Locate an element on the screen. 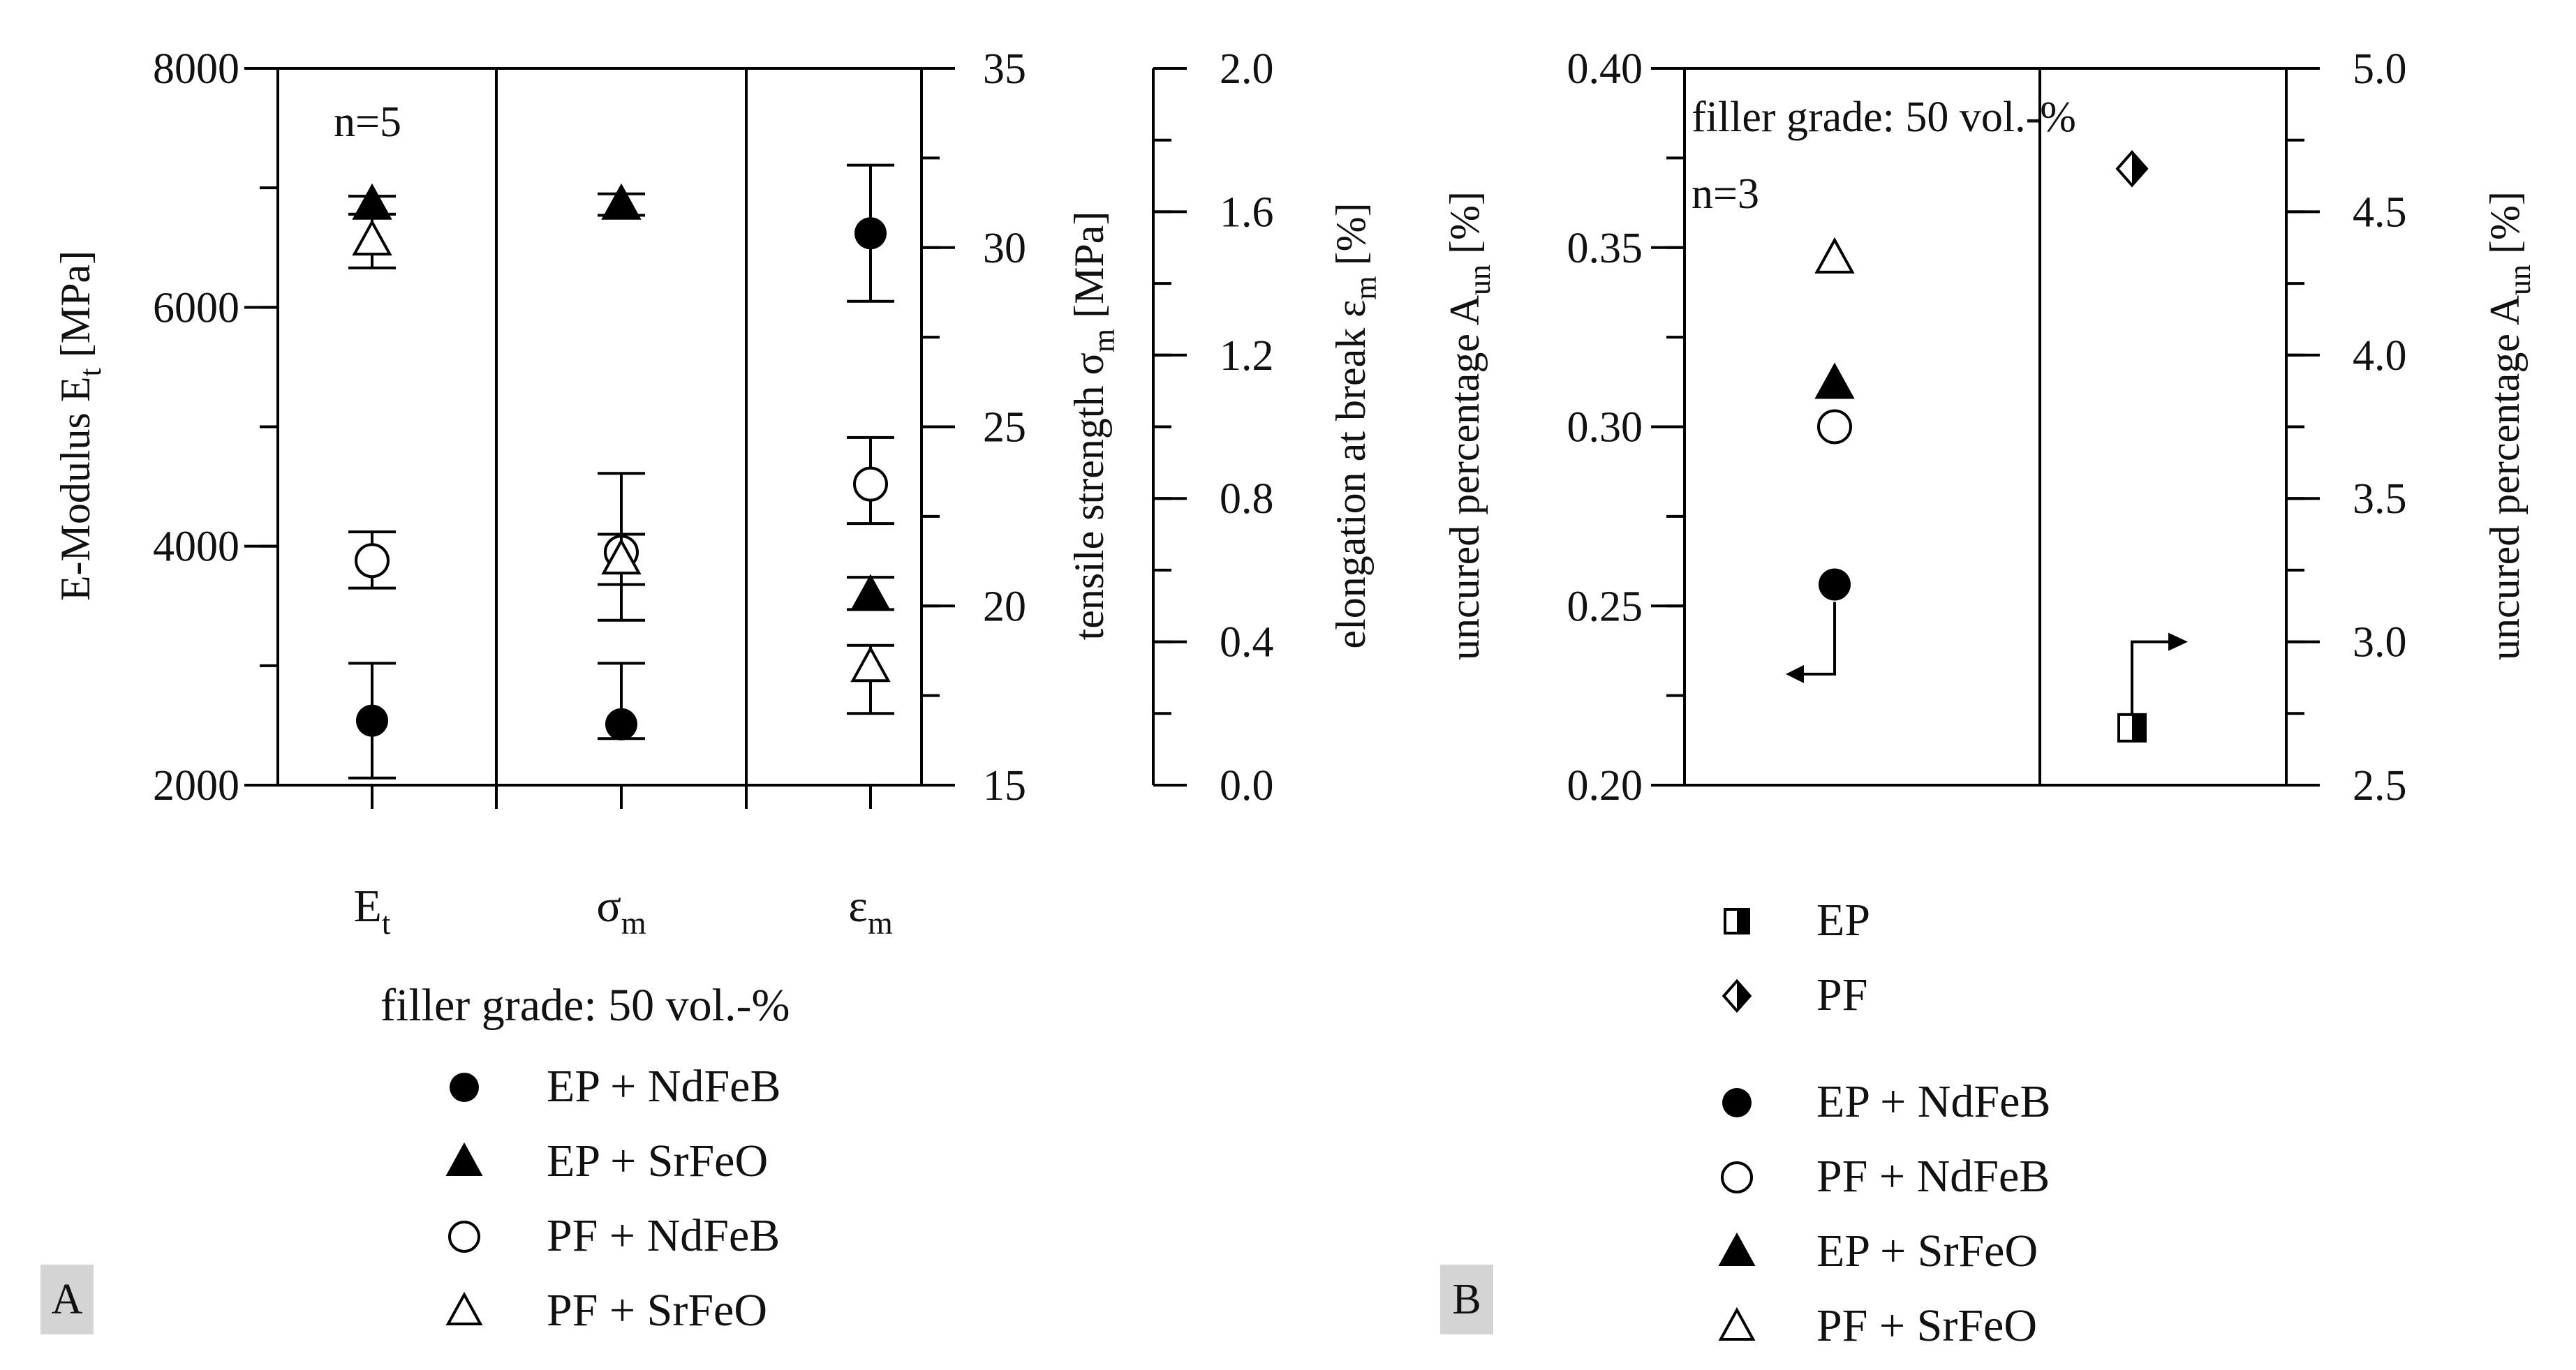 The width and height of the screenshot is (2576, 1370). axis-title-tensile-strength: tensile strength σm [MPa] is located at coordinates (1093, 426).